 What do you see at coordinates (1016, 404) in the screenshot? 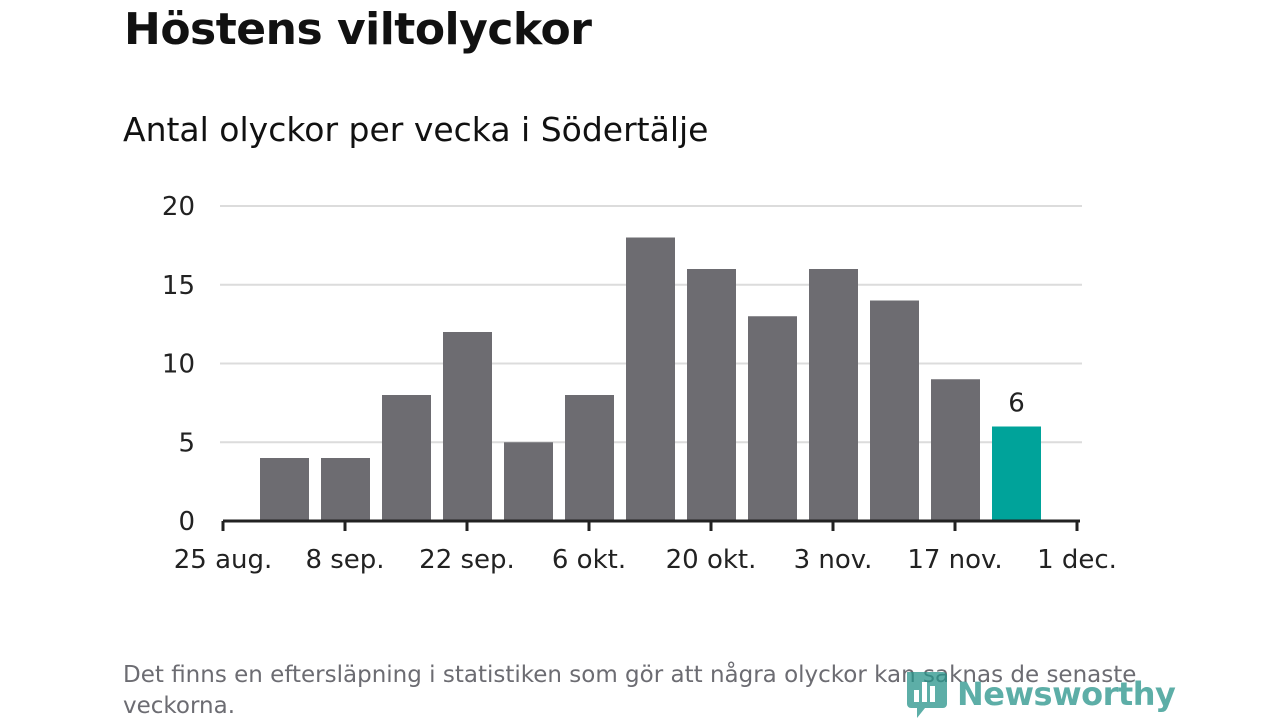
I see `data-label: 6` at bounding box center [1016, 404].